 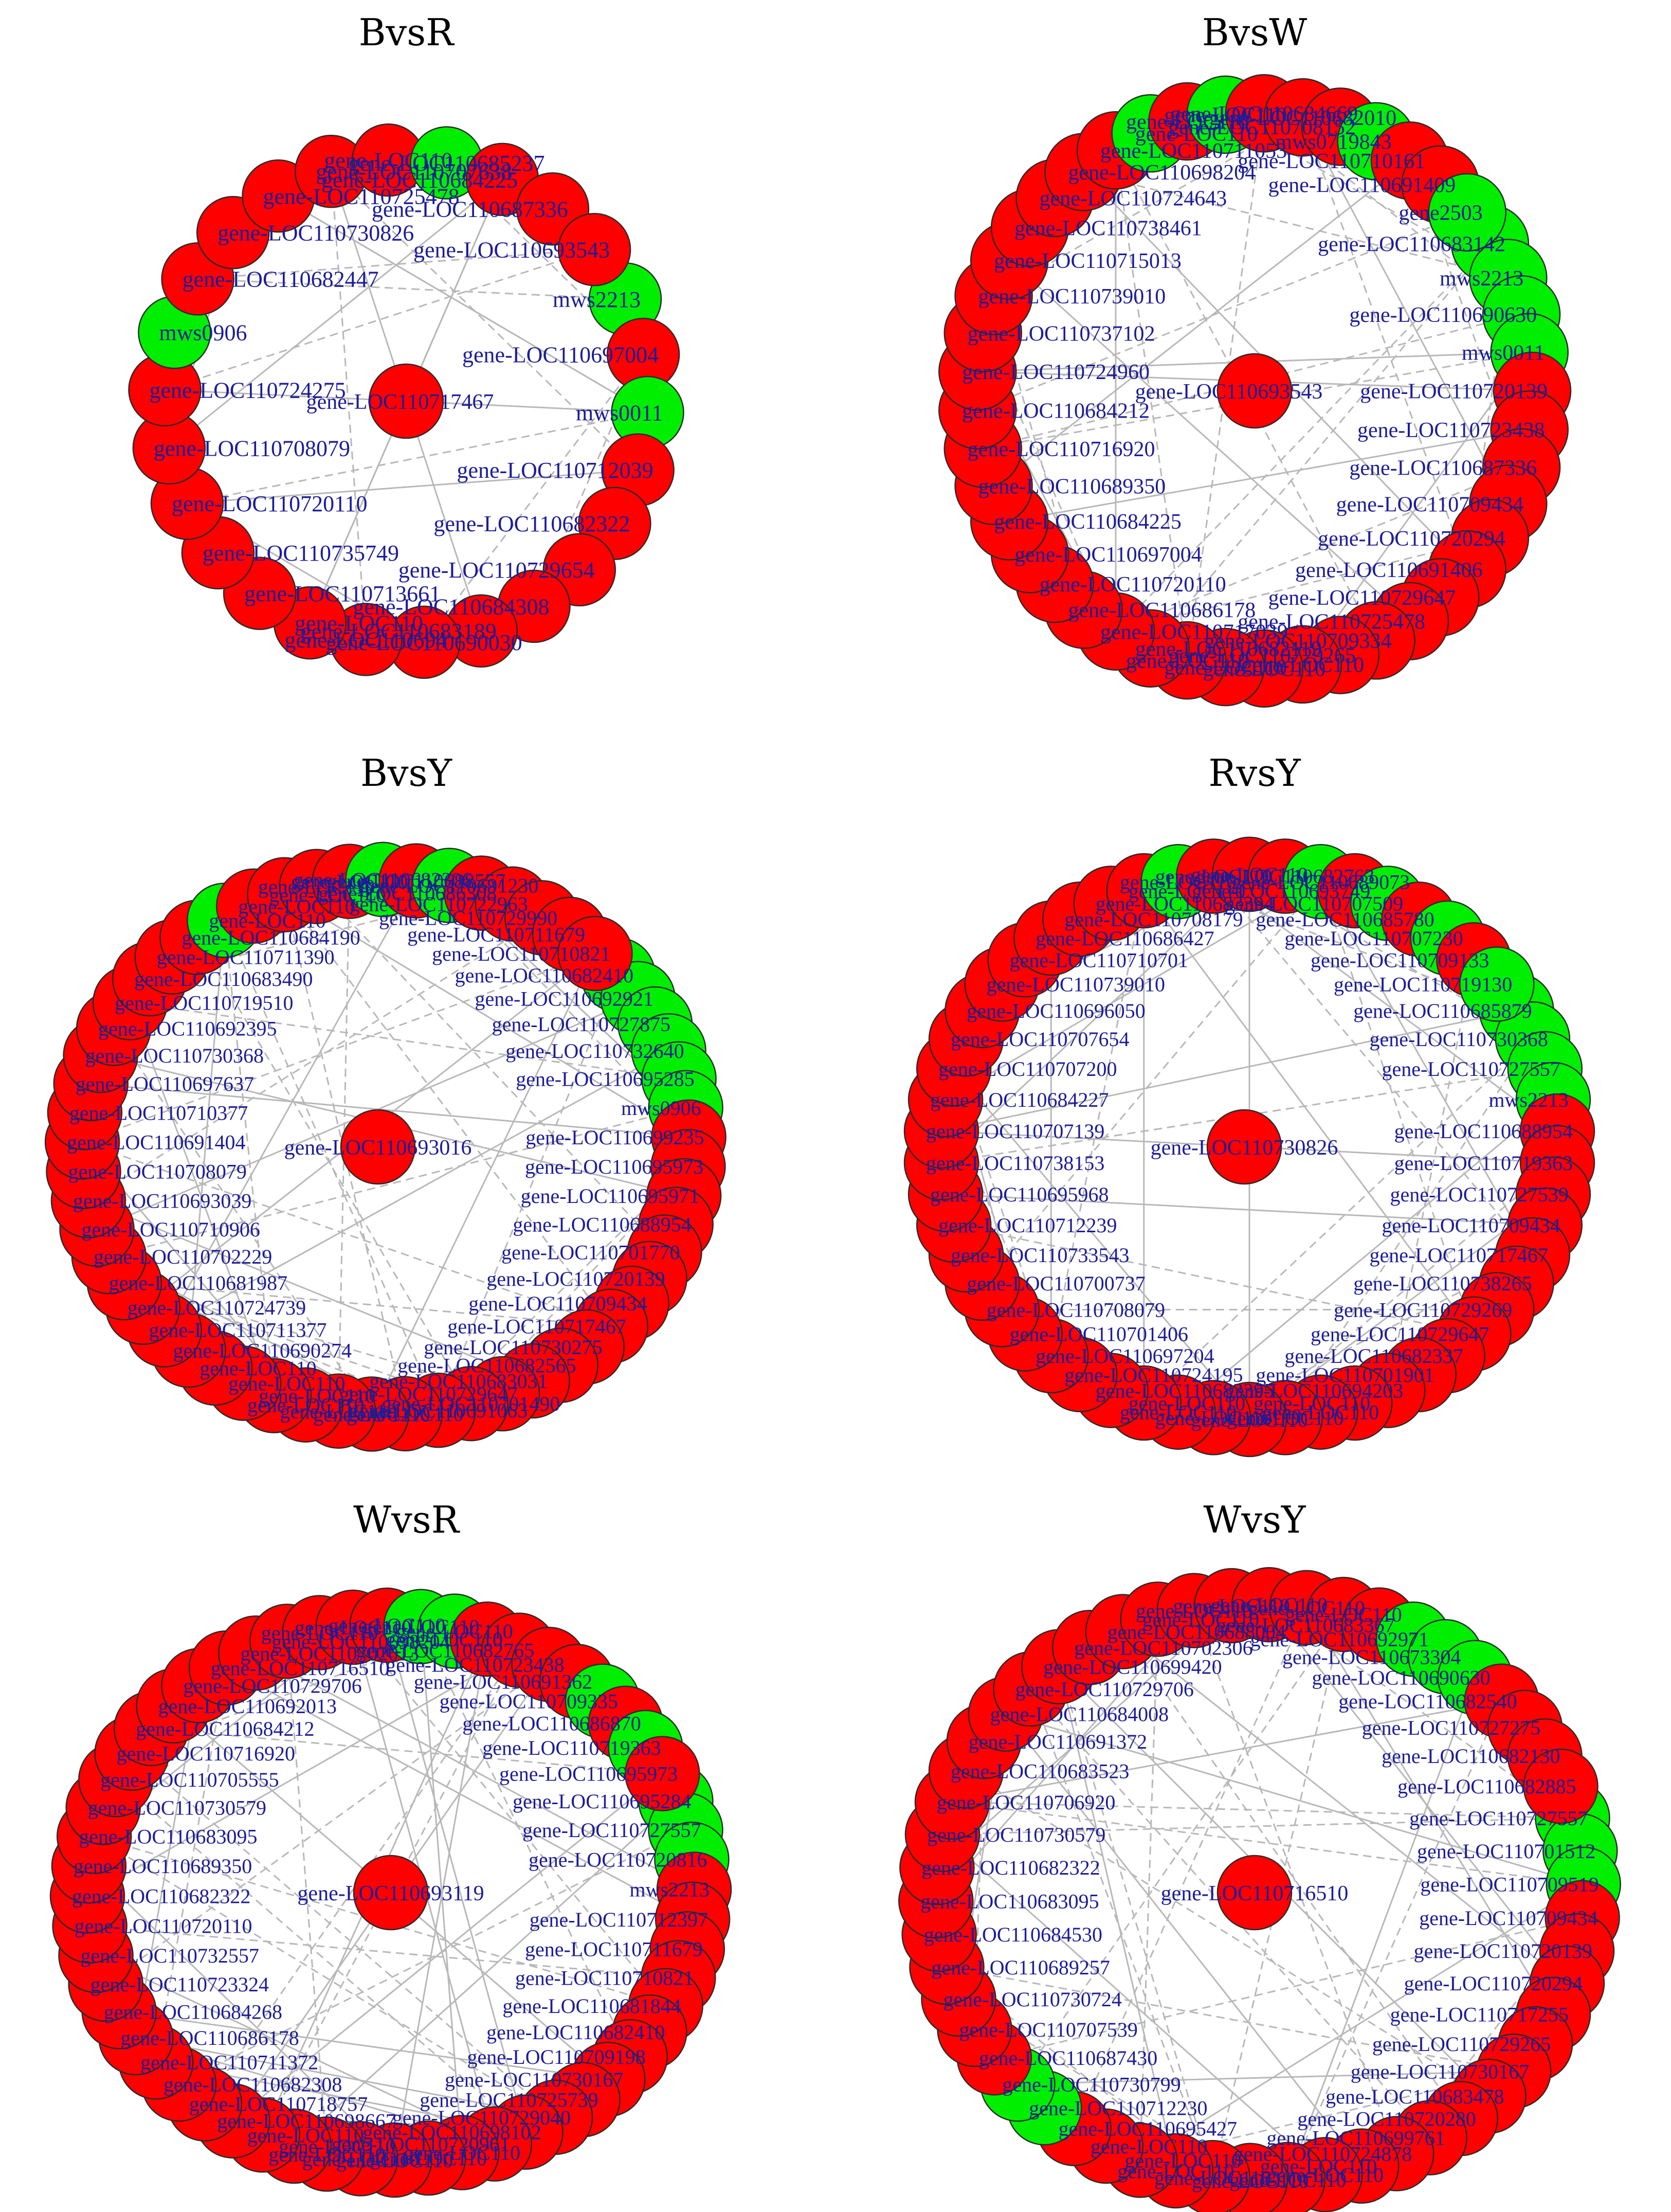 What do you see at coordinates (605, 1079) in the screenshot?
I see `node-label: gene-LOC110695285` at bounding box center [605, 1079].